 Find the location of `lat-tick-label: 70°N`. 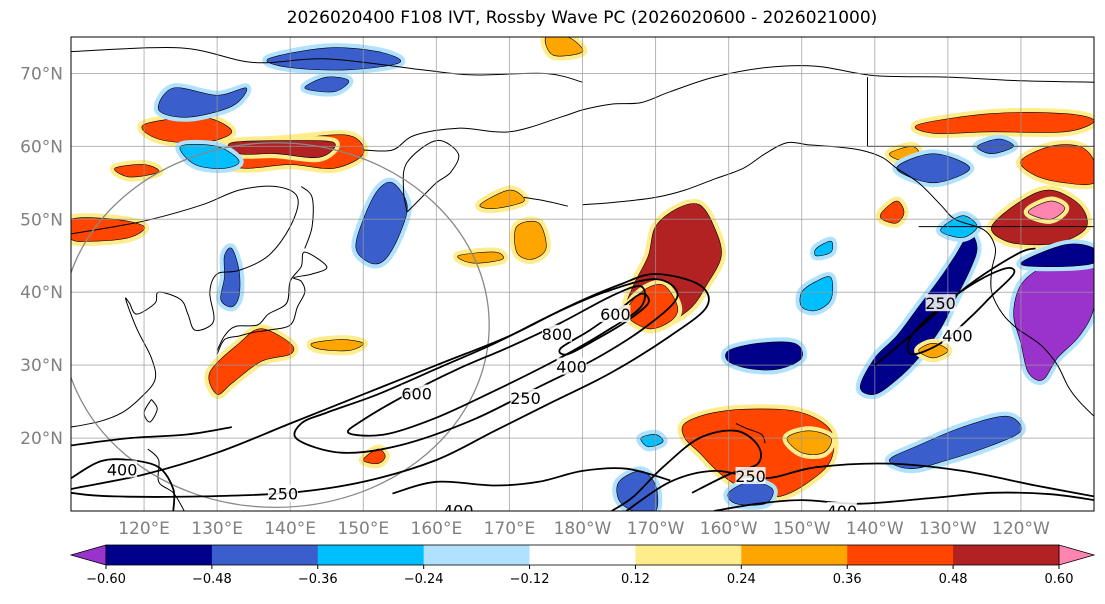

lat-tick-label: 70°N is located at coordinates (41, 74).